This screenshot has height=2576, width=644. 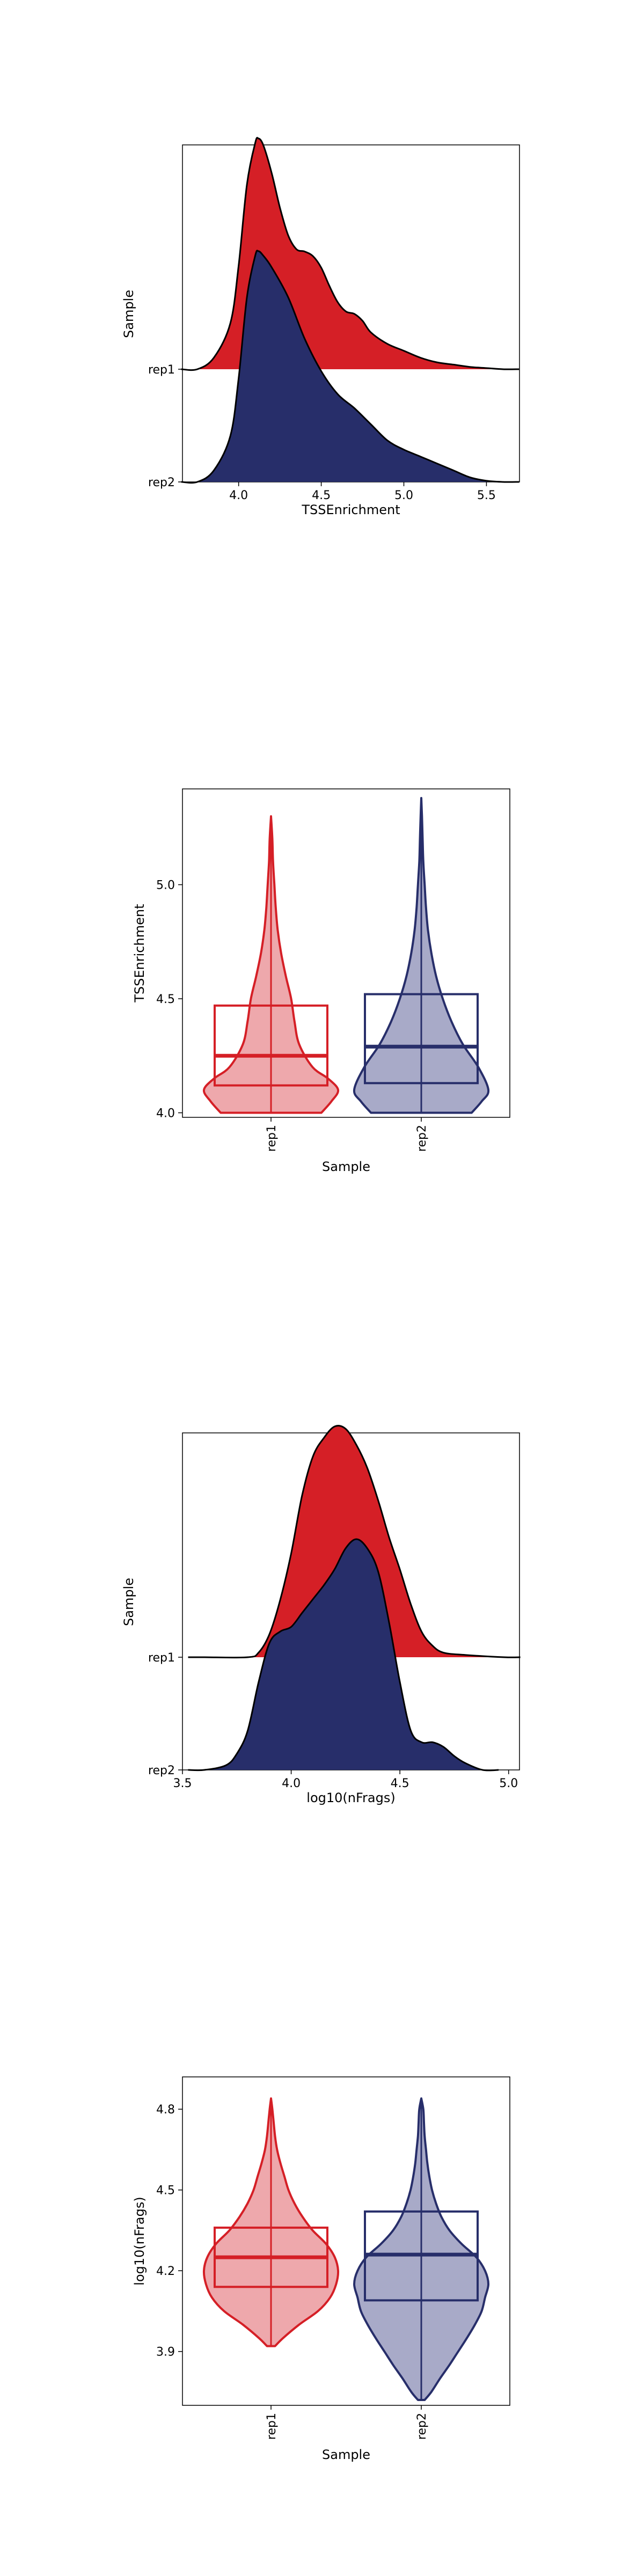 I want to click on chart3-y-tick-label-0: 3.9, so click(x=165, y=2352).